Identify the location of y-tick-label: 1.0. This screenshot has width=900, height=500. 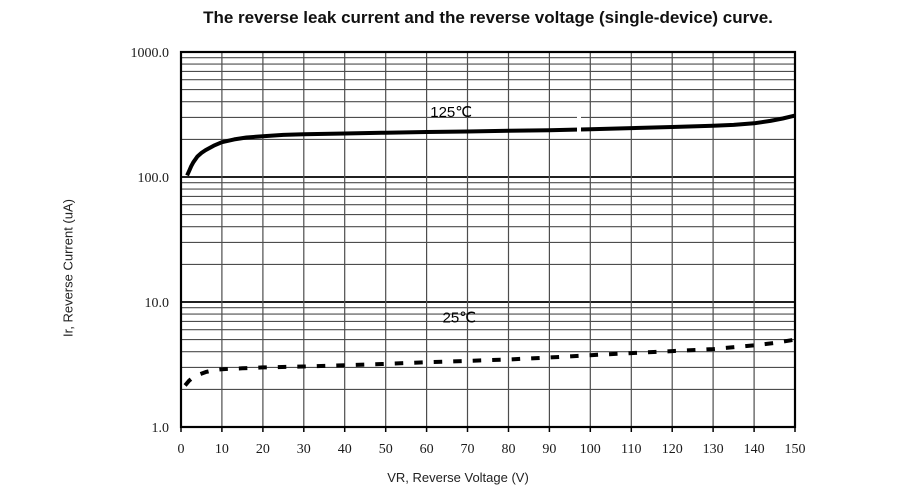
(161, 428).